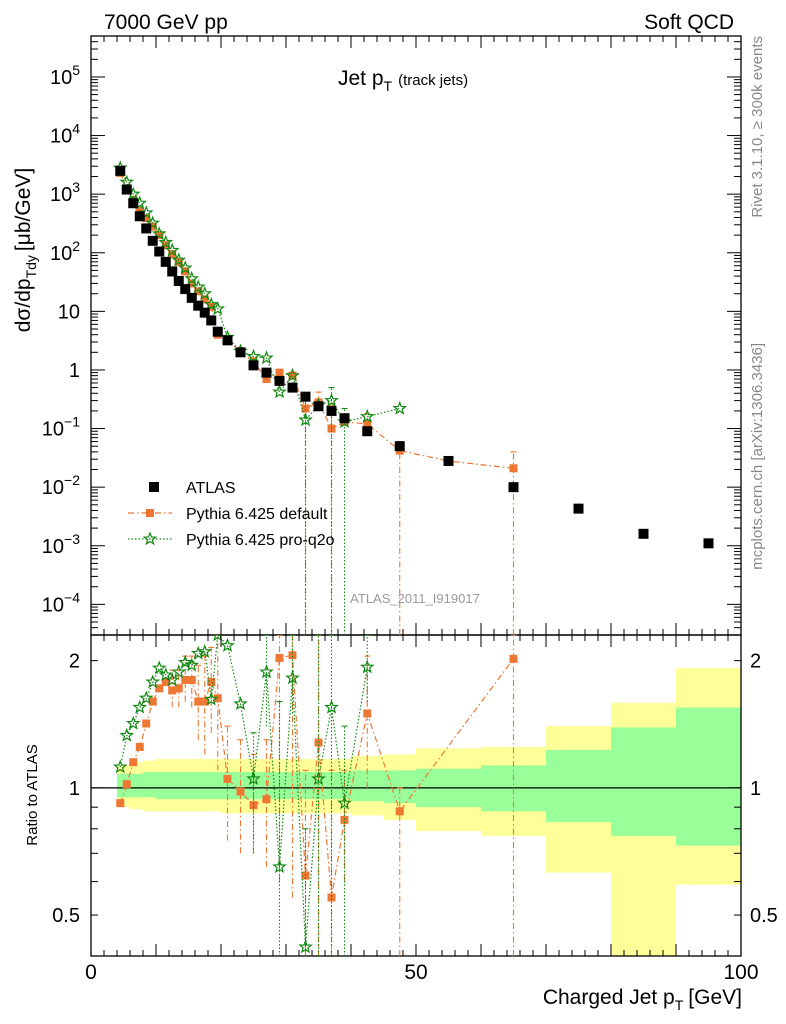  Describe the element at coordinates (257, 514) in the screenshot. I see `legend-default-label: Pythia 6.425 default` at that location.